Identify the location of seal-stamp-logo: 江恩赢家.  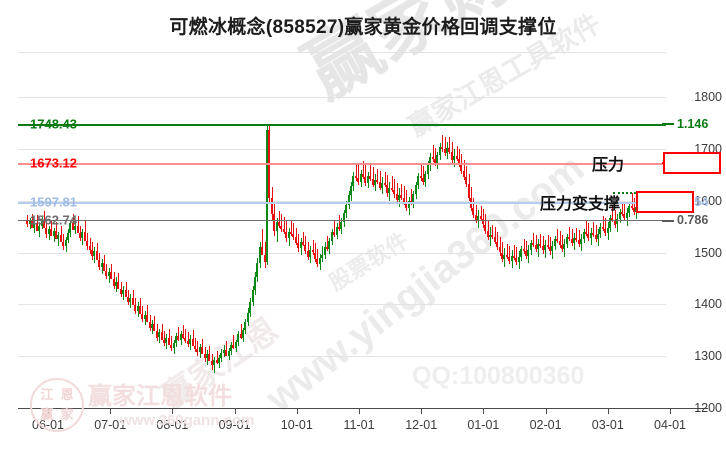
(57, 405).